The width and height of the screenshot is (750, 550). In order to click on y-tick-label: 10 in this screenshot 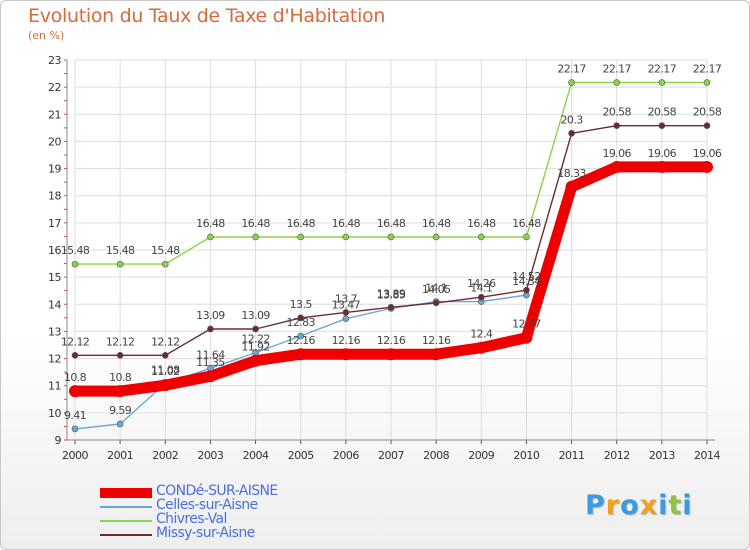, I will do `click(54, 413)`.